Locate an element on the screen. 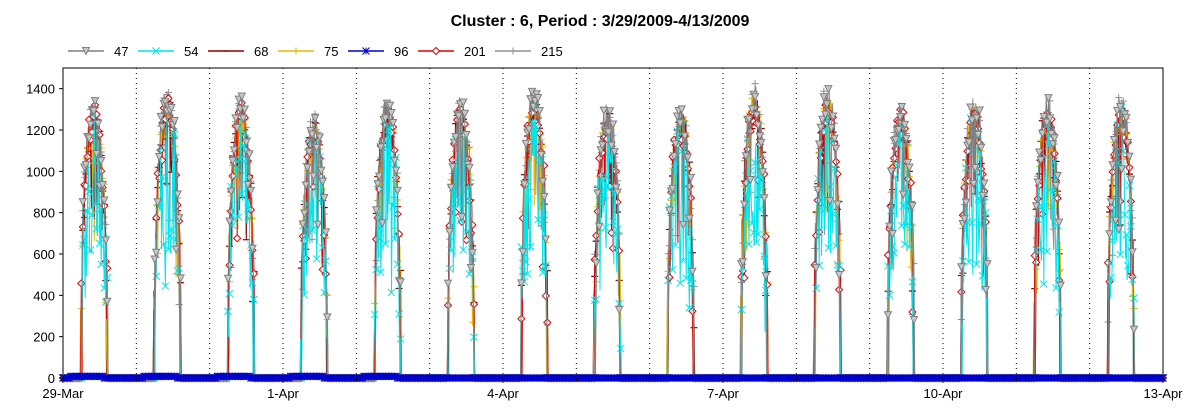 This screenshot has height=420, width=1200. legend-label: 47 is located at coordinates (121, 51).